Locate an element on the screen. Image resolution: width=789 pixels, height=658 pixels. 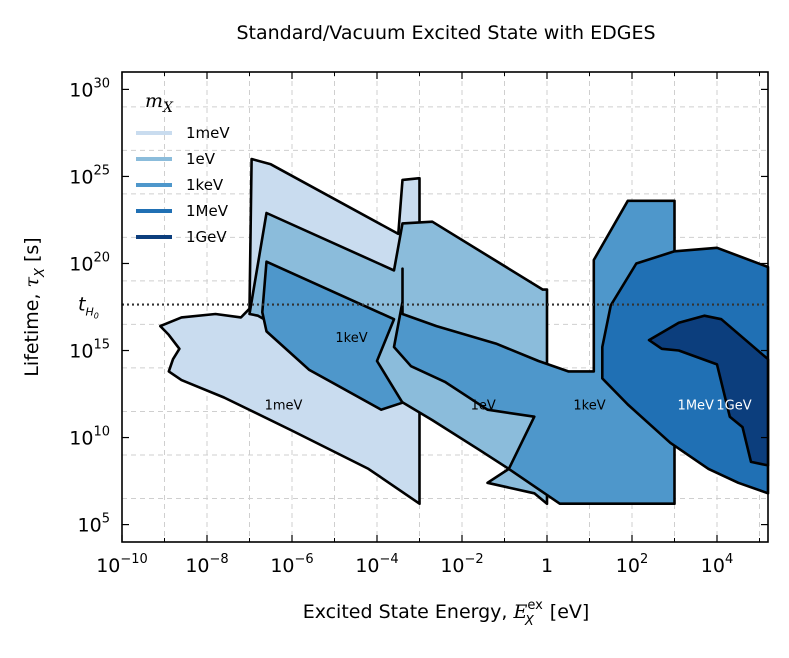
region-labels: 1meV 1eV 1keV 1keV 1MeV 1GeV is located at coordinates (508, 372).